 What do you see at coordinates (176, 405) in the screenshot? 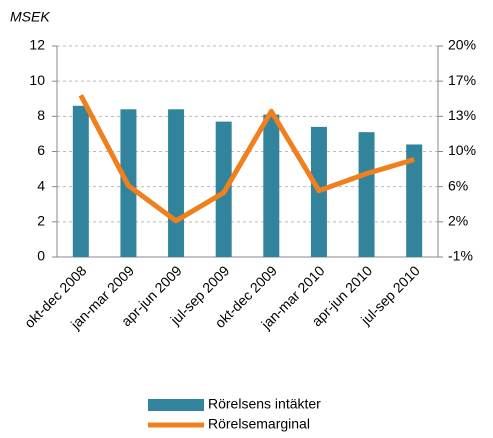
I see `legend-swatch` at bounding box center [176, 405].